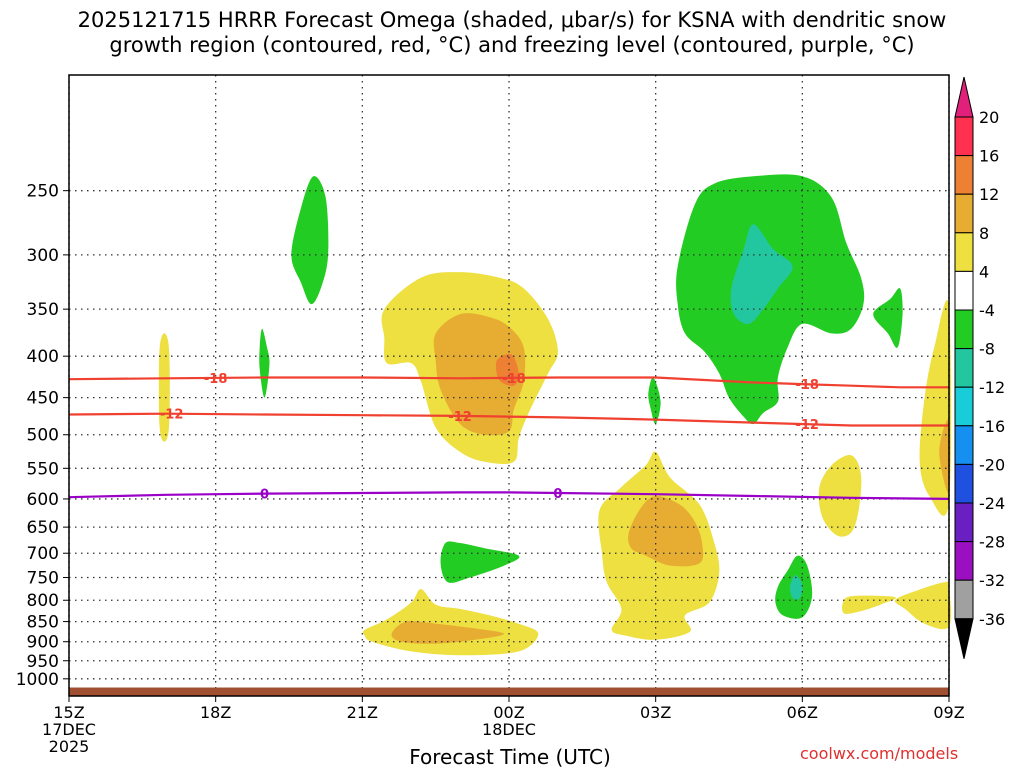 This screenshot has width=1024, height=769. Describe the element at coordinates (984, 271) in the screenshot. I see `colorbar-label: 4` at that location.